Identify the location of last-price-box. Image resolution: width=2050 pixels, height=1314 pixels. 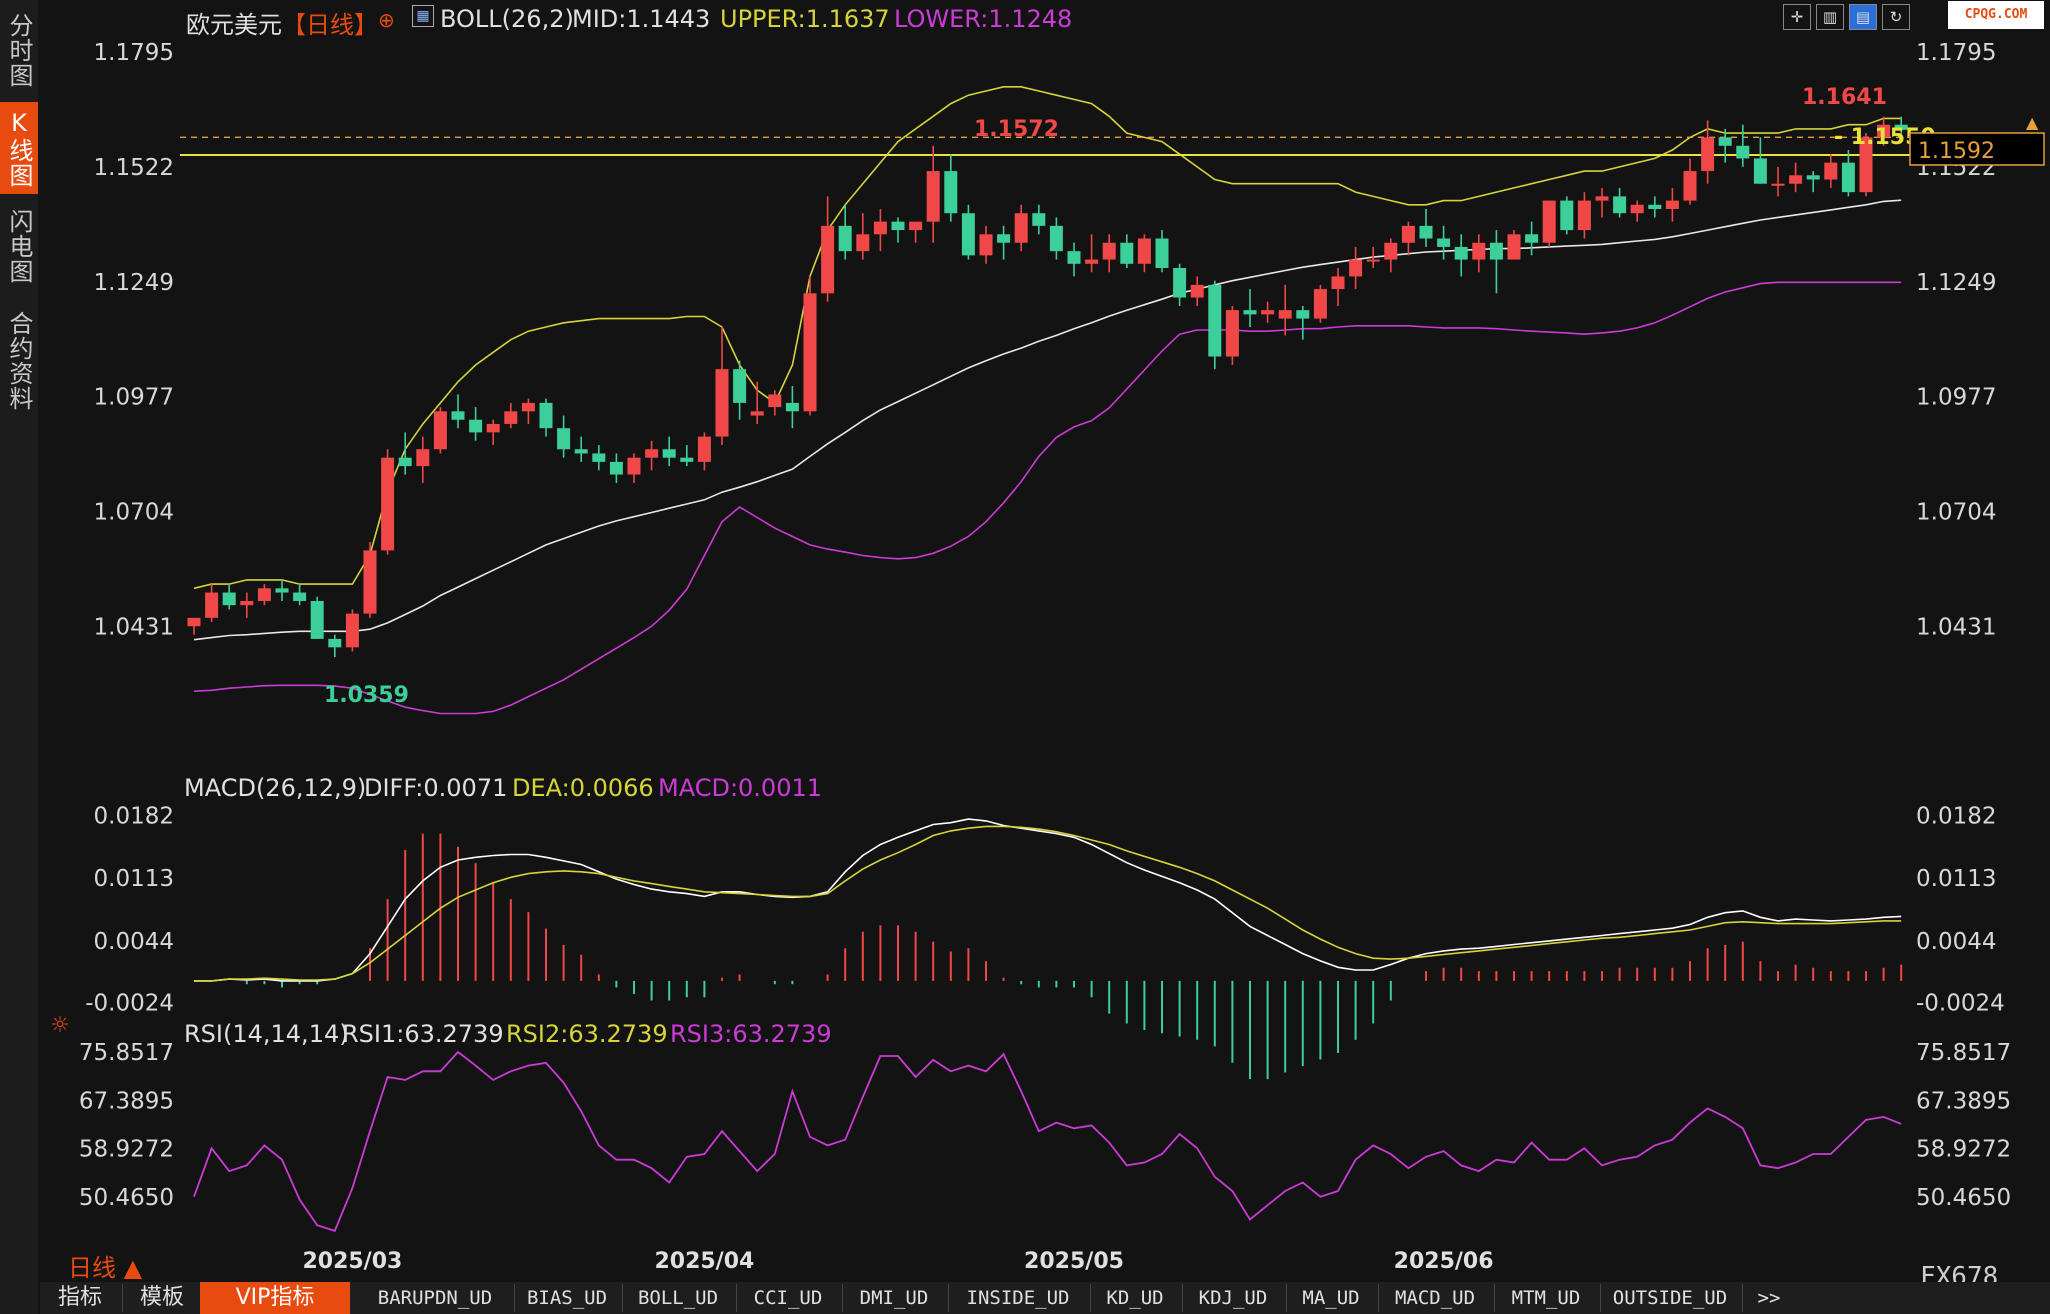
(1977, 149).